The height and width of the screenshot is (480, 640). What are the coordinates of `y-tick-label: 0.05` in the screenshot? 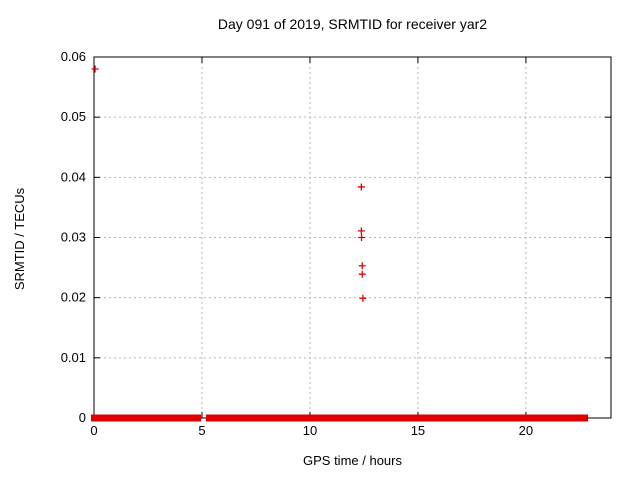 It's located at (73, 116).